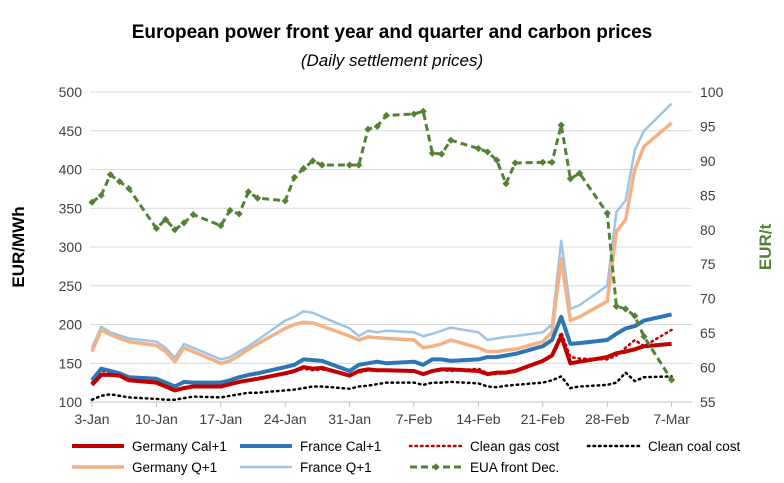  What do you see at coordinates (179, 446) in the screenshot?
I see `legend-label: Germany Cal+1` at bounding box center [179, 446].